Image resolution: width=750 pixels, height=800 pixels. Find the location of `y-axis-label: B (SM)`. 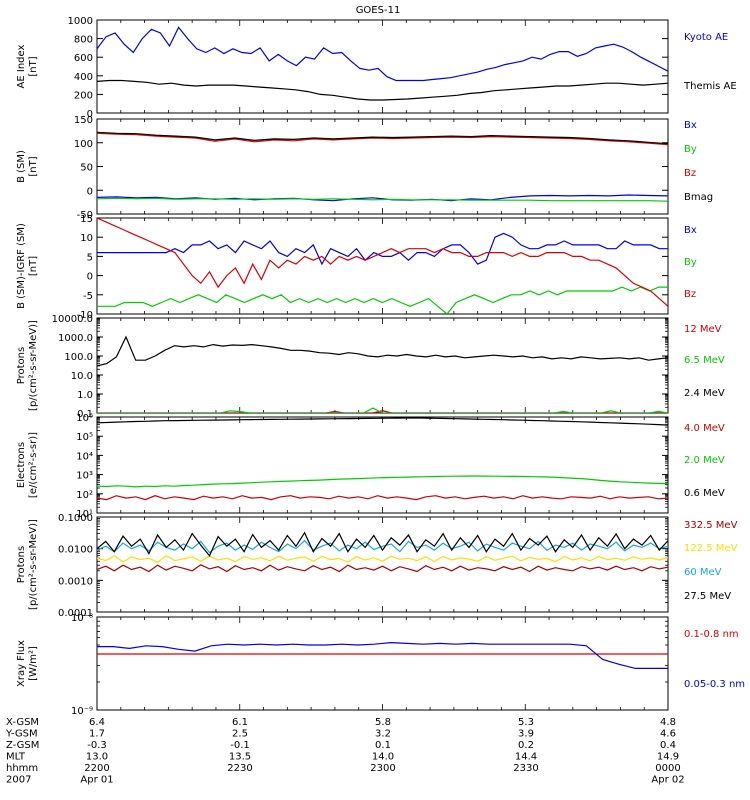

y-axis-label: B (SM) is located at coordinates (21, 166).